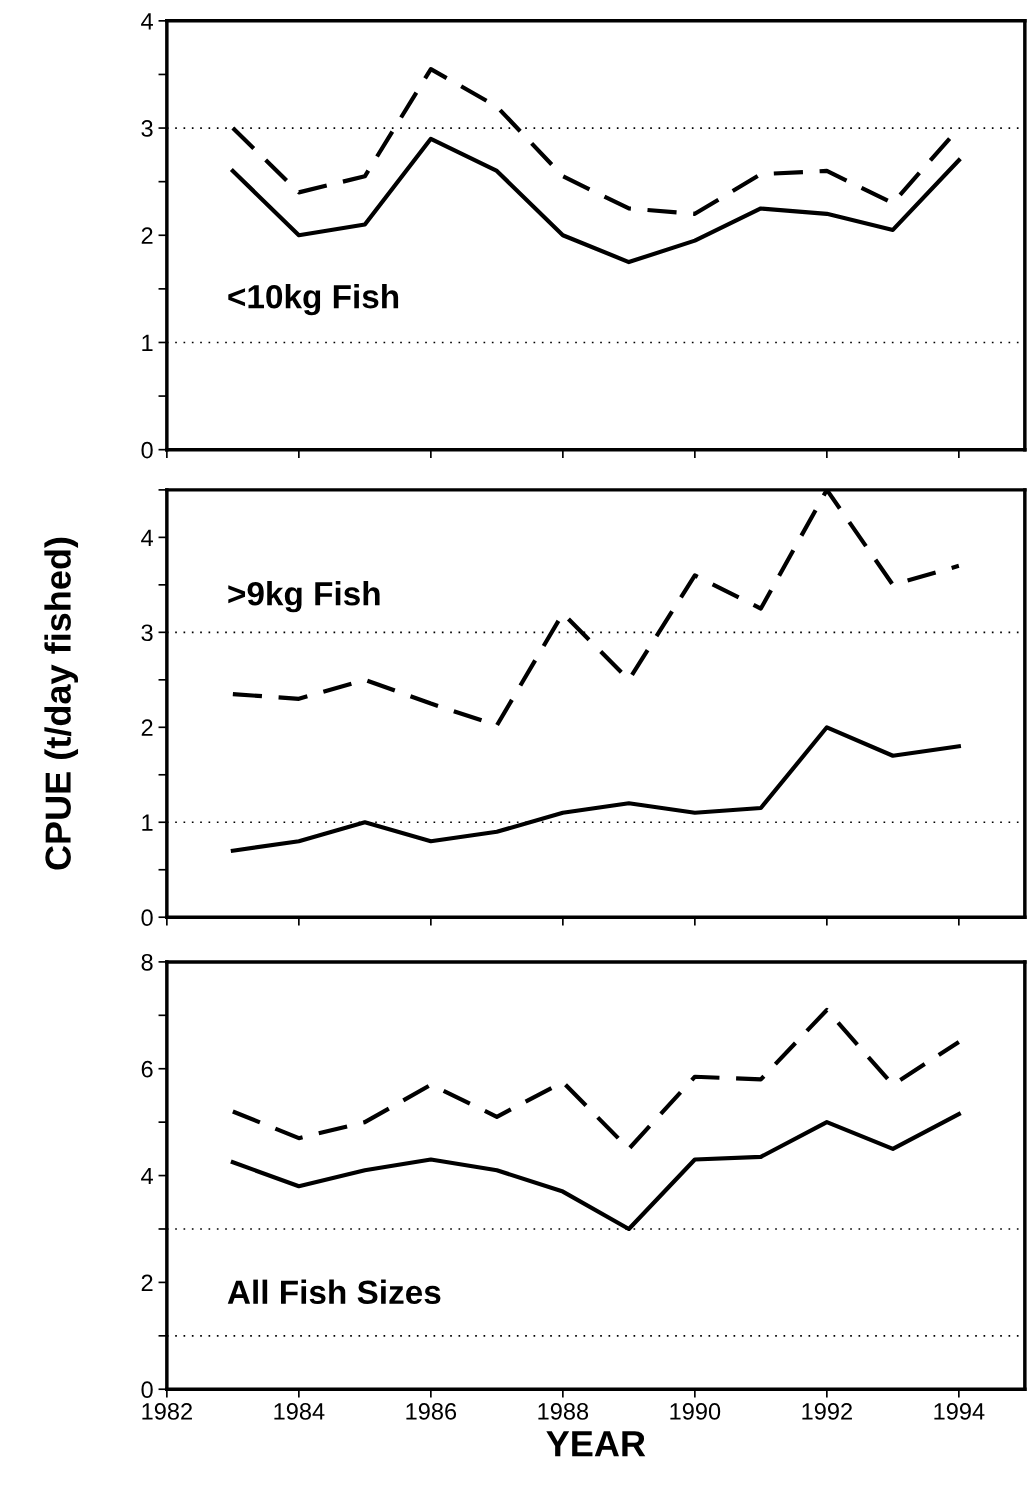 This screenshot has width=1030, height=1489. I want to click on x-tick-label: 1986, so click(431, 1411).